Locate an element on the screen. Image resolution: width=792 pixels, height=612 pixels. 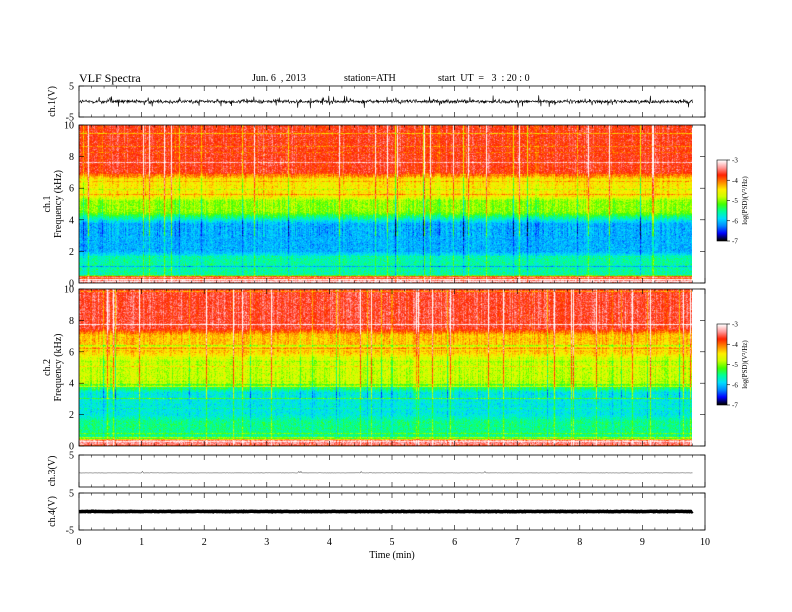
colorbar-tick-label-1-4: -7 is located at coordinates (735, 242).